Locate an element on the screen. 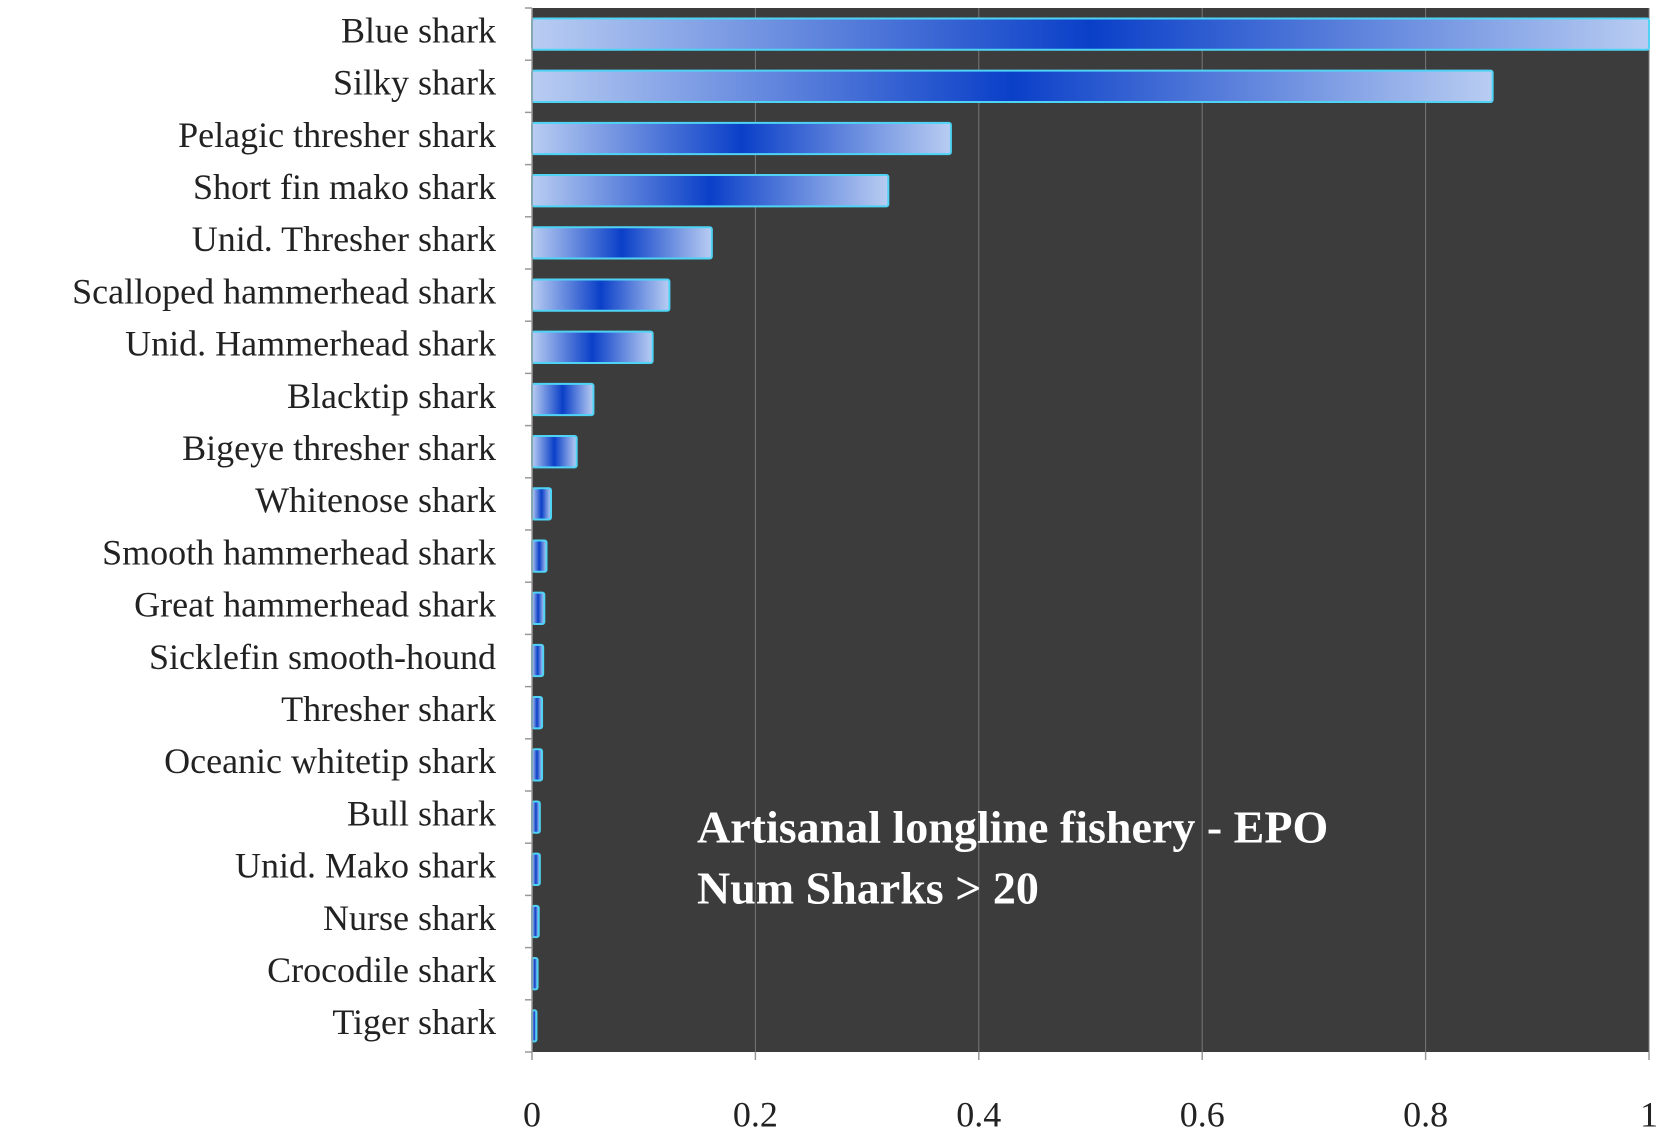 The width and height of the screenshot is (1662, 1138). x-tick-label: 0.4 is located at coordinates (978, 1114).